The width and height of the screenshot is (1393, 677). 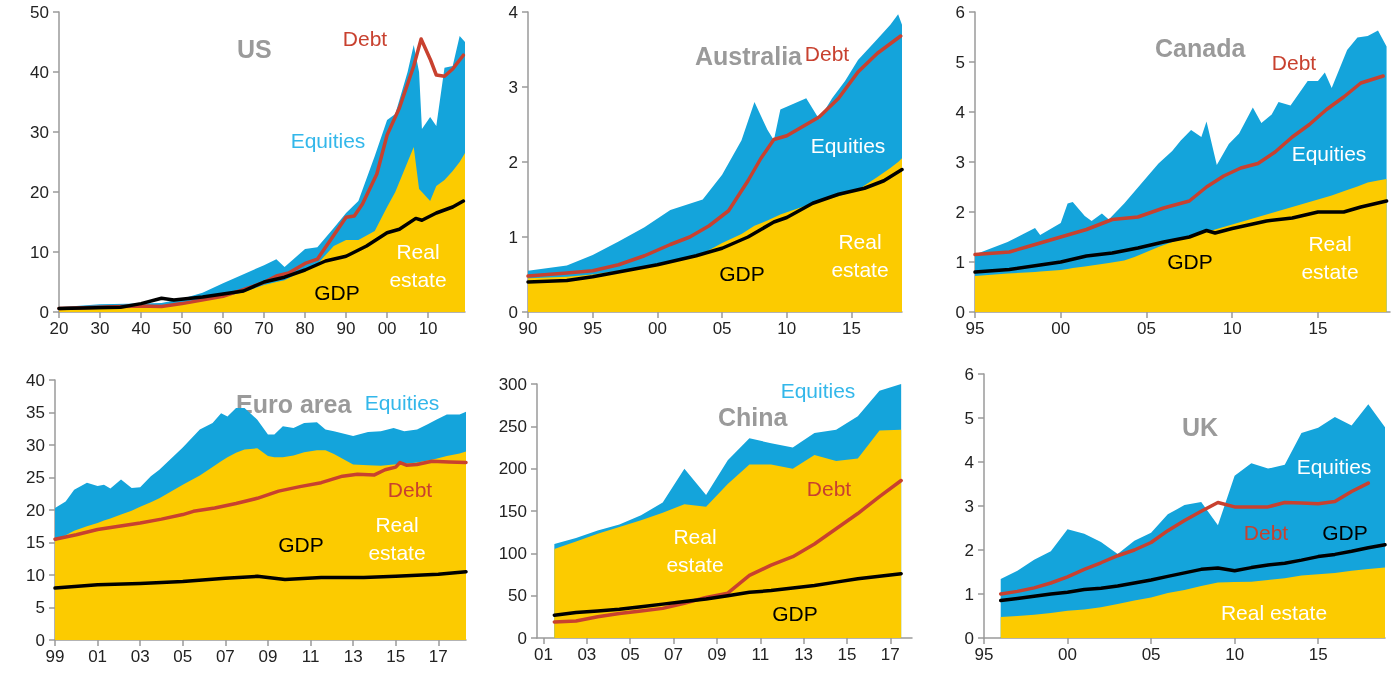 I want to click on x-tick-label: 99, so click(x=55, y=656).